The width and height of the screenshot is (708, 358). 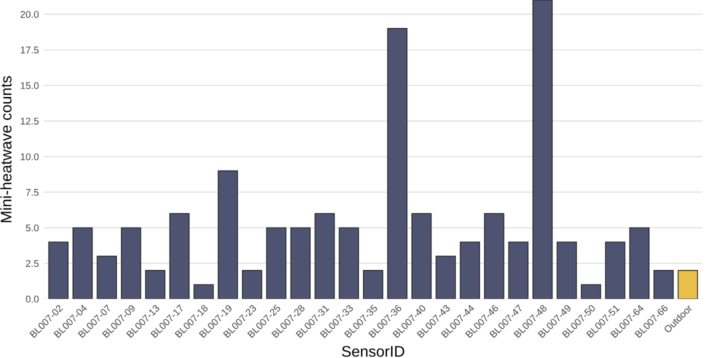 What do you see at coordinates (32, 192) in the screenshot?
I see `y-tick-label: 7.5` at bounding box center [32, 192].